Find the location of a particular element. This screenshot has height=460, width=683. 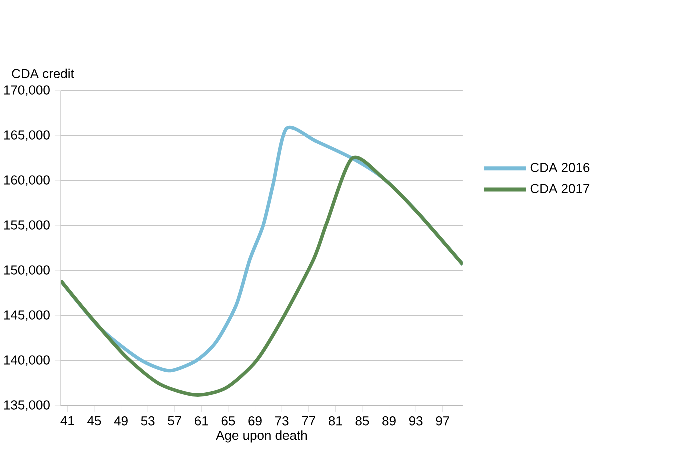

legend-label: CDA 2016 is located at coordinates (560, 167).